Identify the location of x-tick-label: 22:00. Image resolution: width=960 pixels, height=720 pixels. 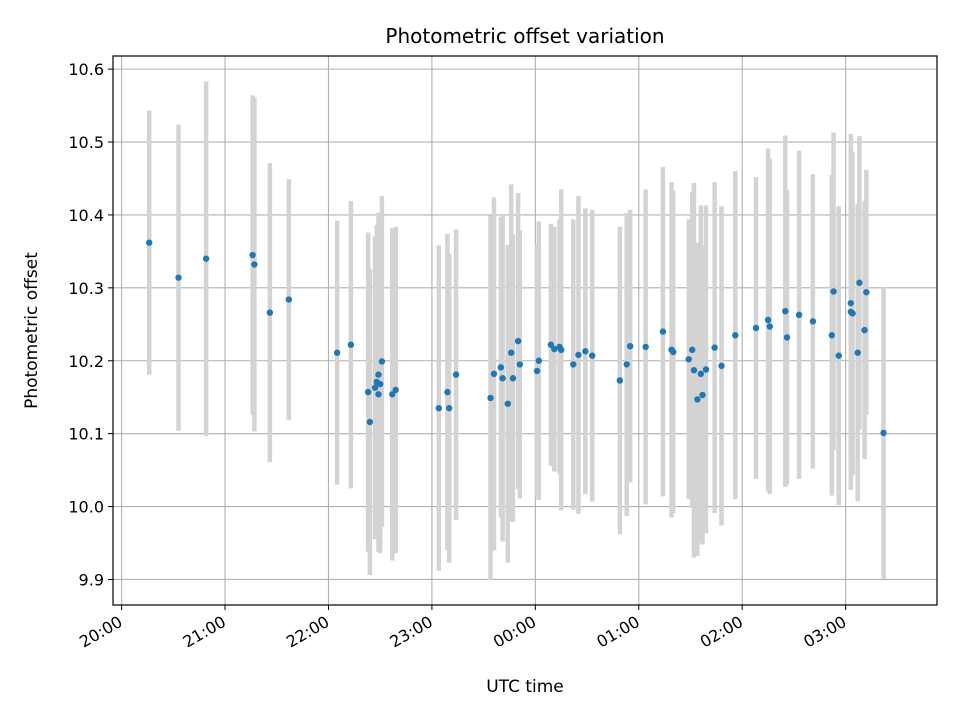
(307, 632).